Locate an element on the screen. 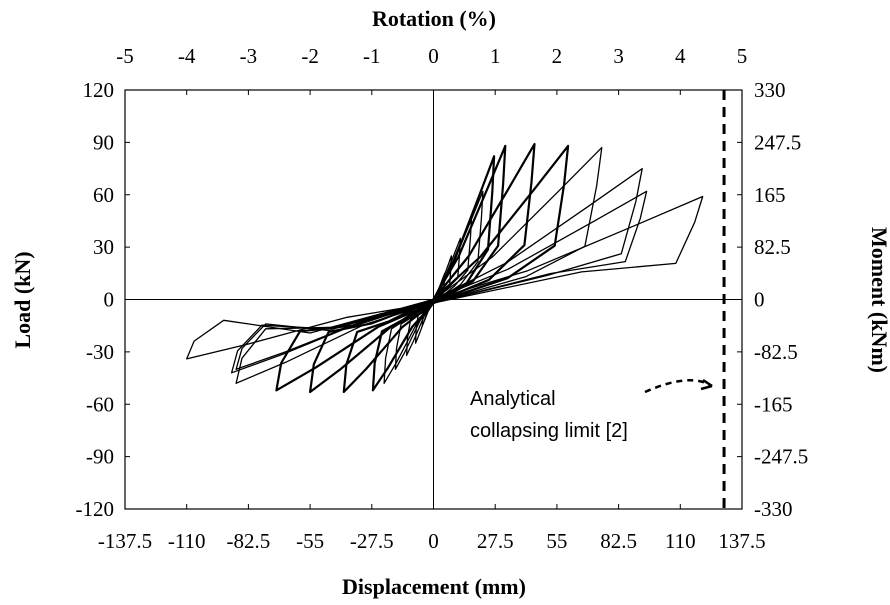  y2-tick-label: 247.5 is located at coordinates (777, 142).